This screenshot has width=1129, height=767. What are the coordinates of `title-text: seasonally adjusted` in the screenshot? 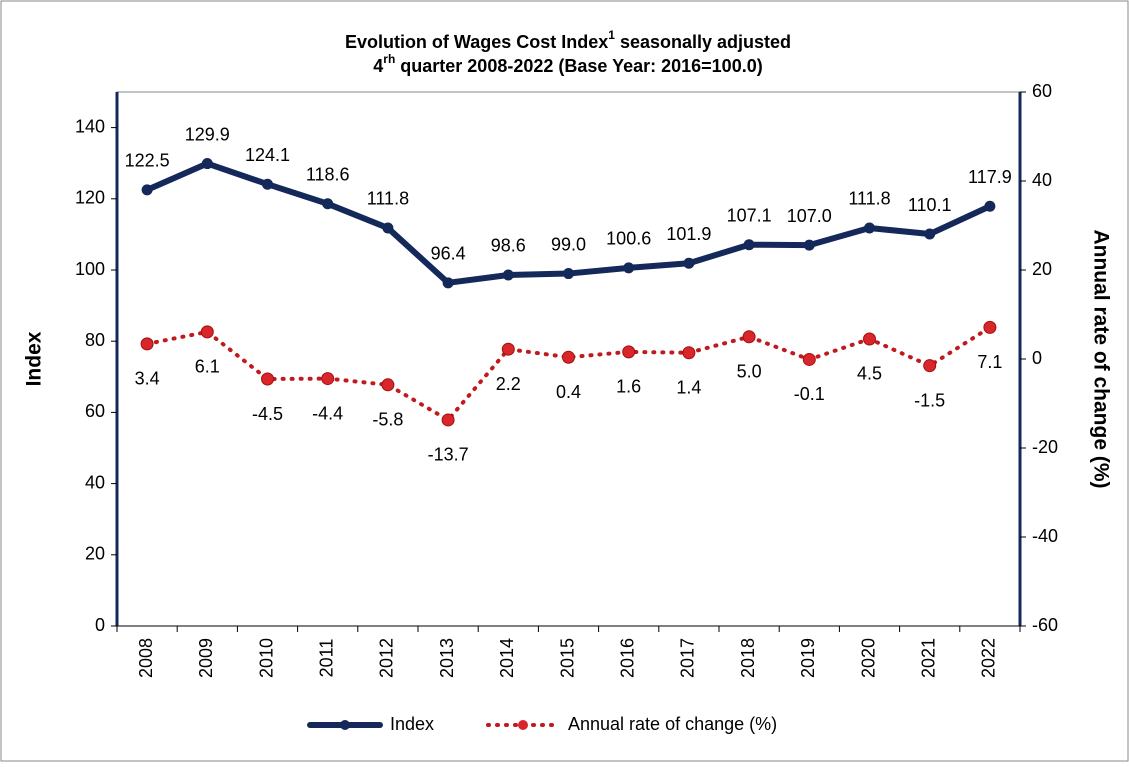 It's located at (703, 42).